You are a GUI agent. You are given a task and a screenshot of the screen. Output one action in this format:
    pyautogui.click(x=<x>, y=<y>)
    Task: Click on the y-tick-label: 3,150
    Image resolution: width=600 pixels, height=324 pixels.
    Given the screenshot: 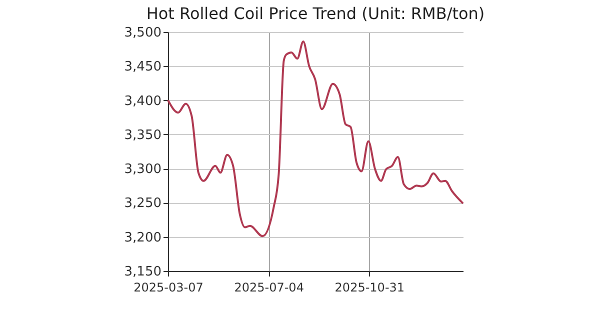 What is the action you would take?
    pyautogui.click(x=143, y=272)
    